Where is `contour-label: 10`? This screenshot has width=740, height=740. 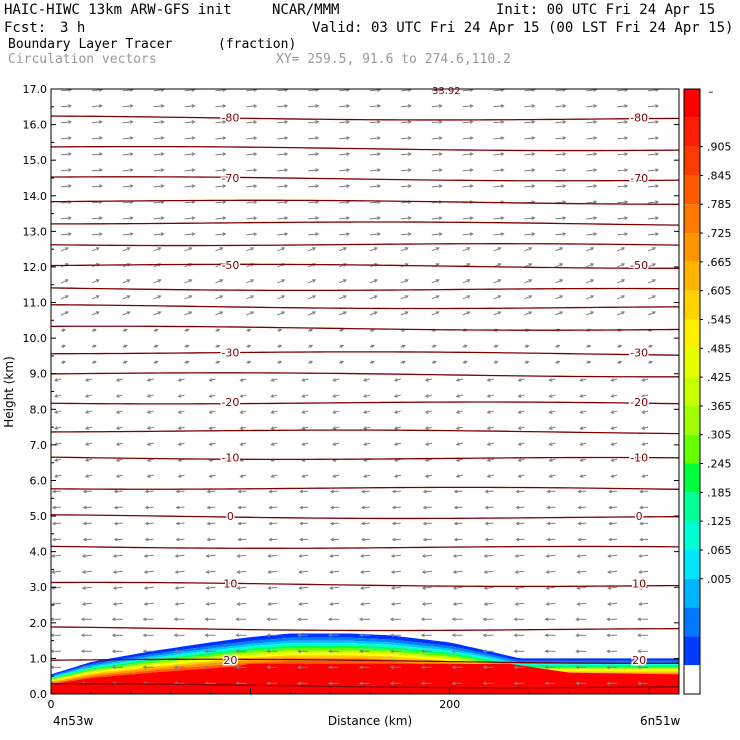 contour-label: 10 is located at coordinates (230, 584).